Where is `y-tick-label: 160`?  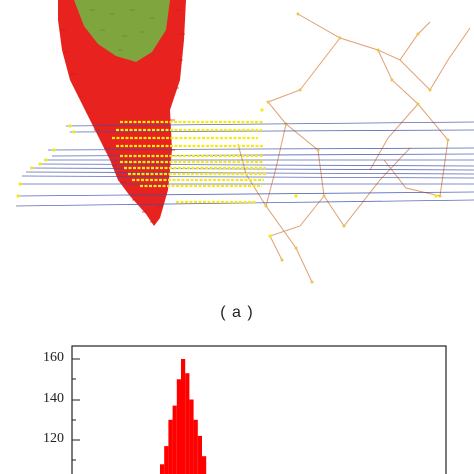
y-tick-label: 160 is located at coordinates (53, 357).